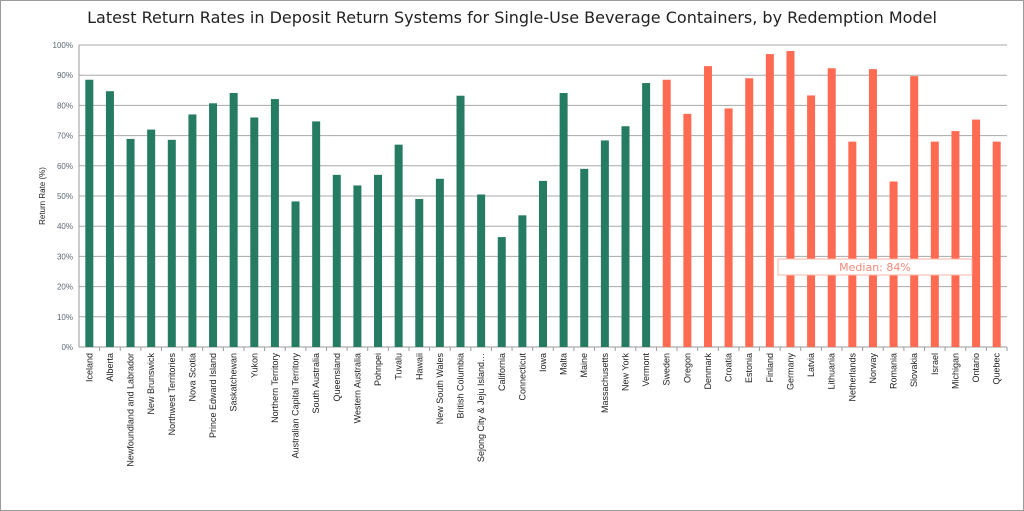  I want to click on y-tick-label: 90%, so click(65, 75).